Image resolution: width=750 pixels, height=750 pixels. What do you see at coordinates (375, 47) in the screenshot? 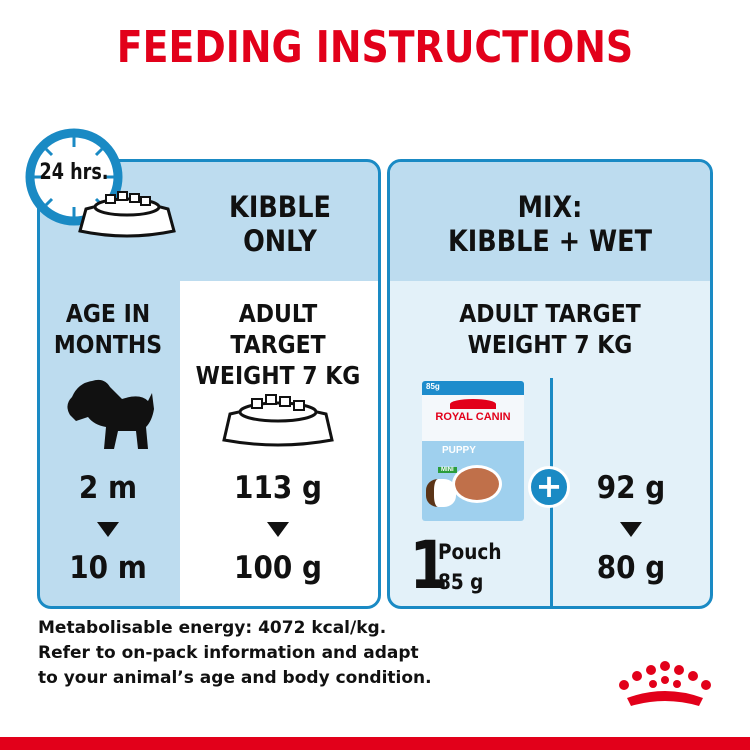
I see `page-title: FEEDING INSTRUCTIONS` at bounding box center [375, 47].